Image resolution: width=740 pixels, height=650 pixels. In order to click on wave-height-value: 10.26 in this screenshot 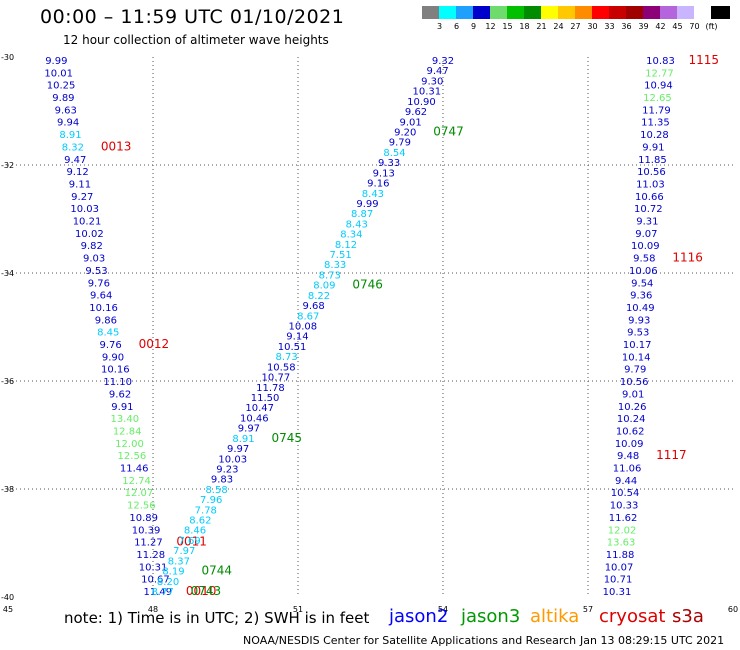, I will do `click(632, 407)`.